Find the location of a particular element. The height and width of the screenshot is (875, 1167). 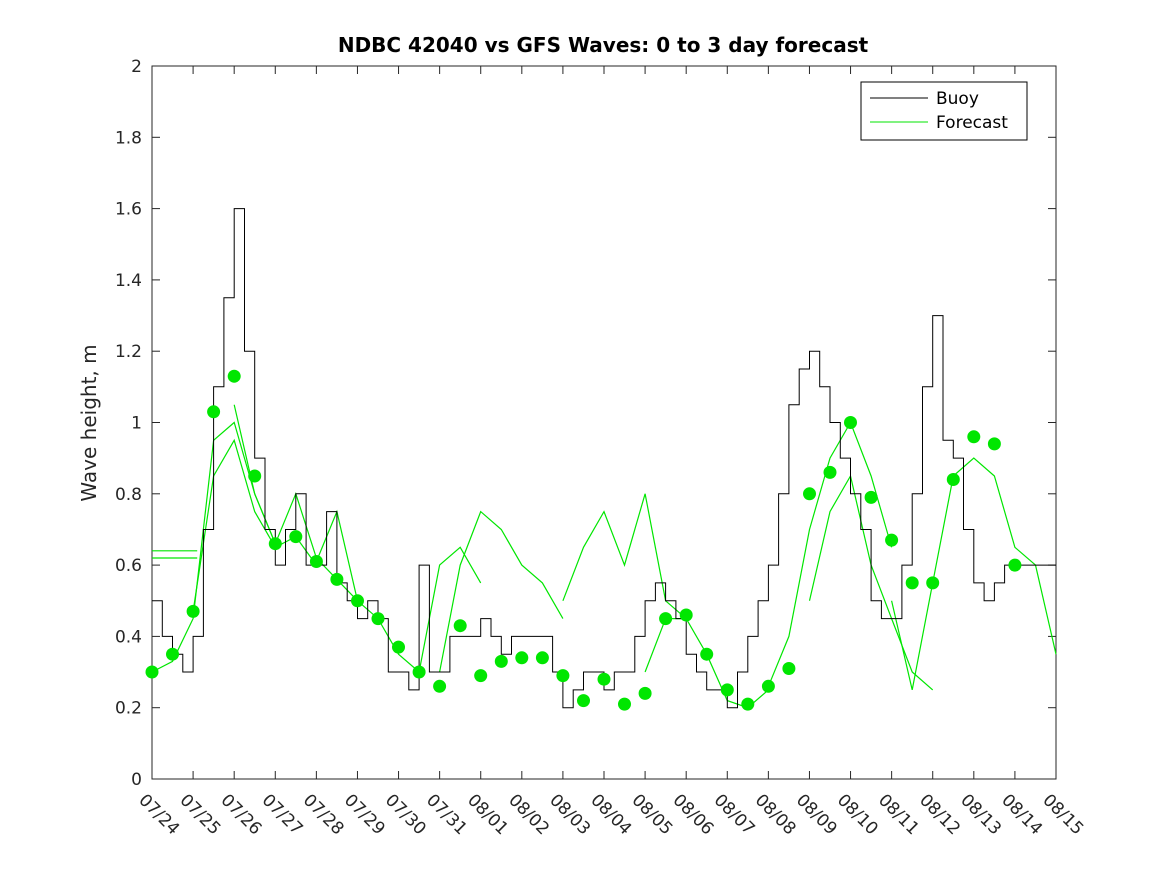

x-tick-label: 08/12 is located at coordinates (939, 814).